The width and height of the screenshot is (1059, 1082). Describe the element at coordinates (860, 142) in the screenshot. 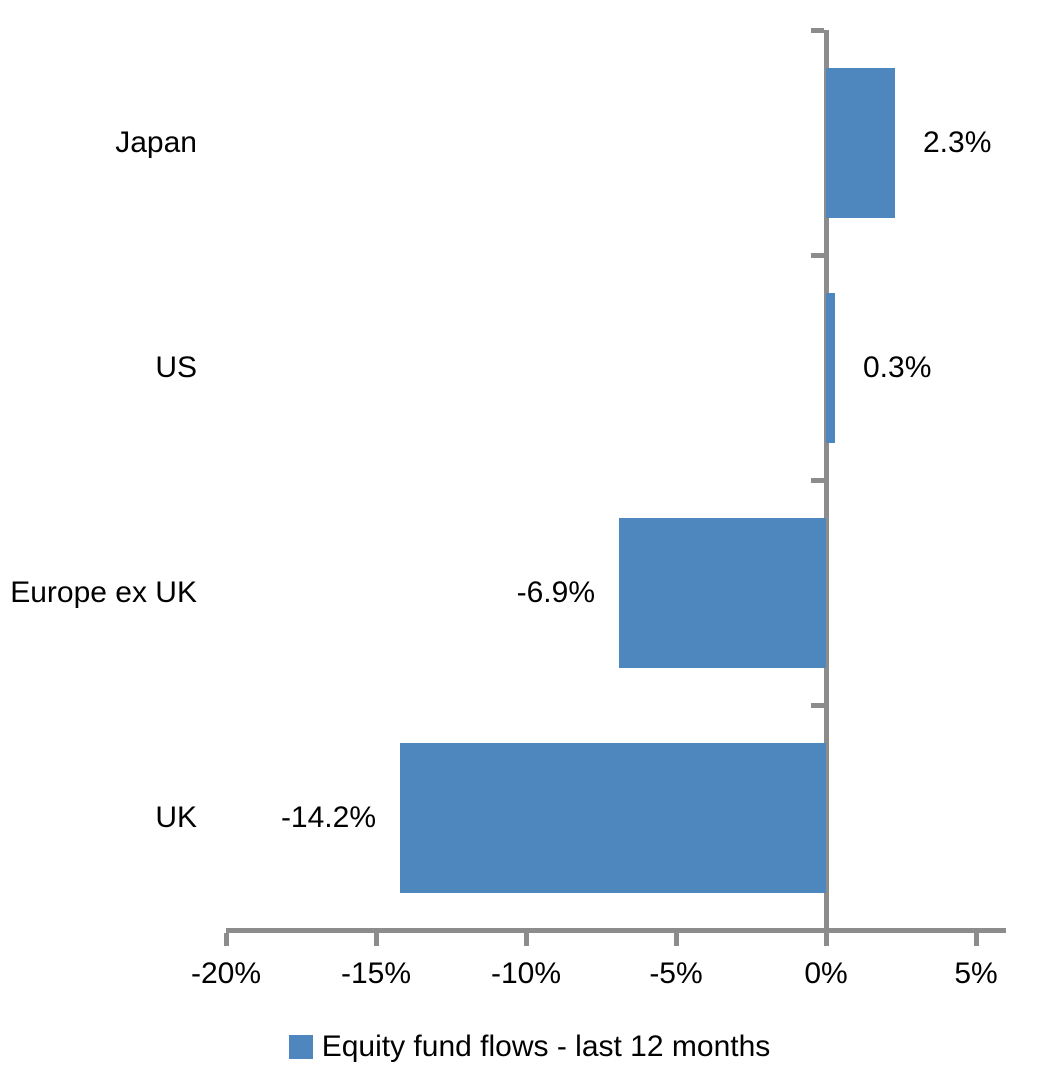

I see `bar-japan` at that location.